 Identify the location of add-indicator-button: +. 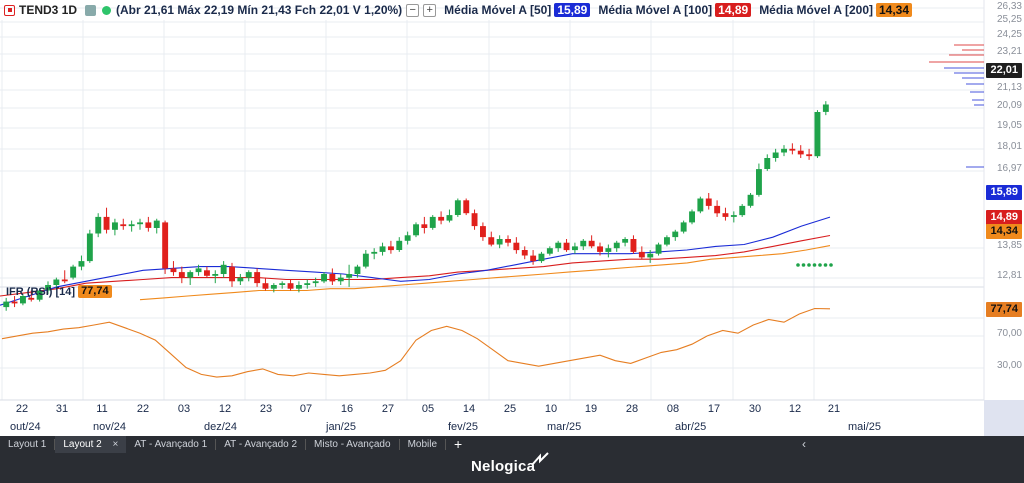
(430, 10).